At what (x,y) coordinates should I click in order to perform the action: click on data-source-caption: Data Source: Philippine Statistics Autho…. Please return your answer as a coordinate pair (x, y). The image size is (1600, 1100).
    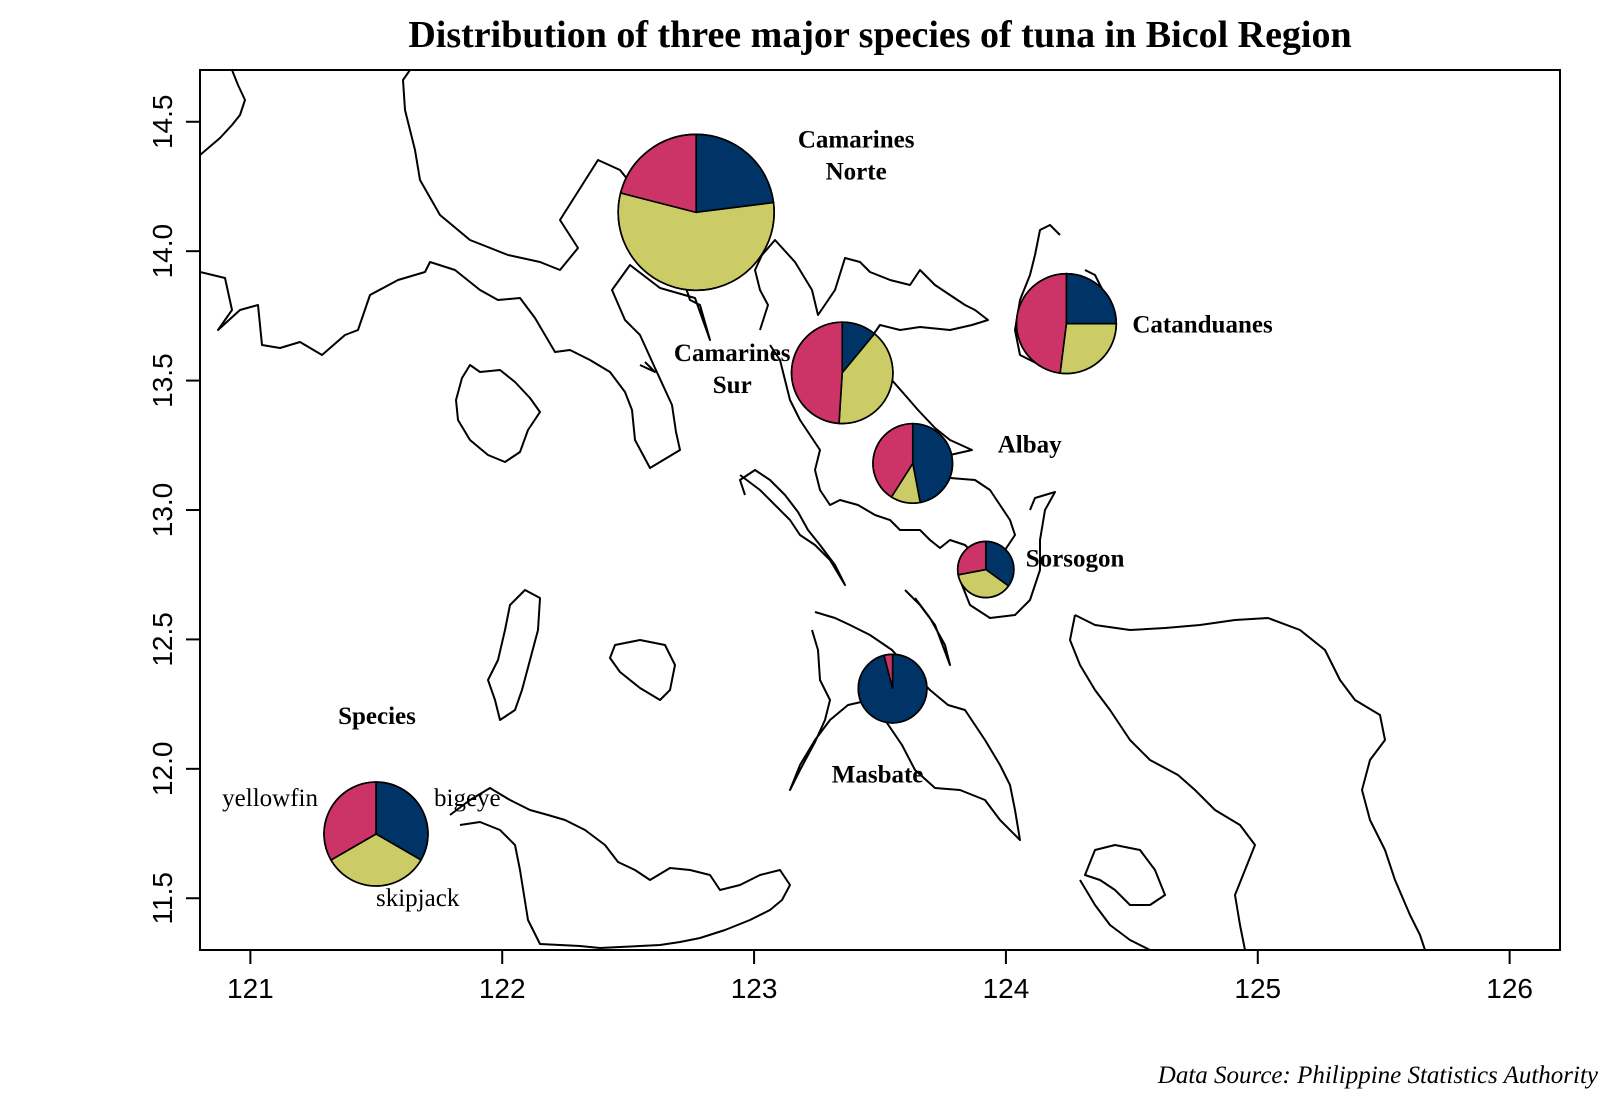
    Looking at the image, I should click on (1378, 1075).